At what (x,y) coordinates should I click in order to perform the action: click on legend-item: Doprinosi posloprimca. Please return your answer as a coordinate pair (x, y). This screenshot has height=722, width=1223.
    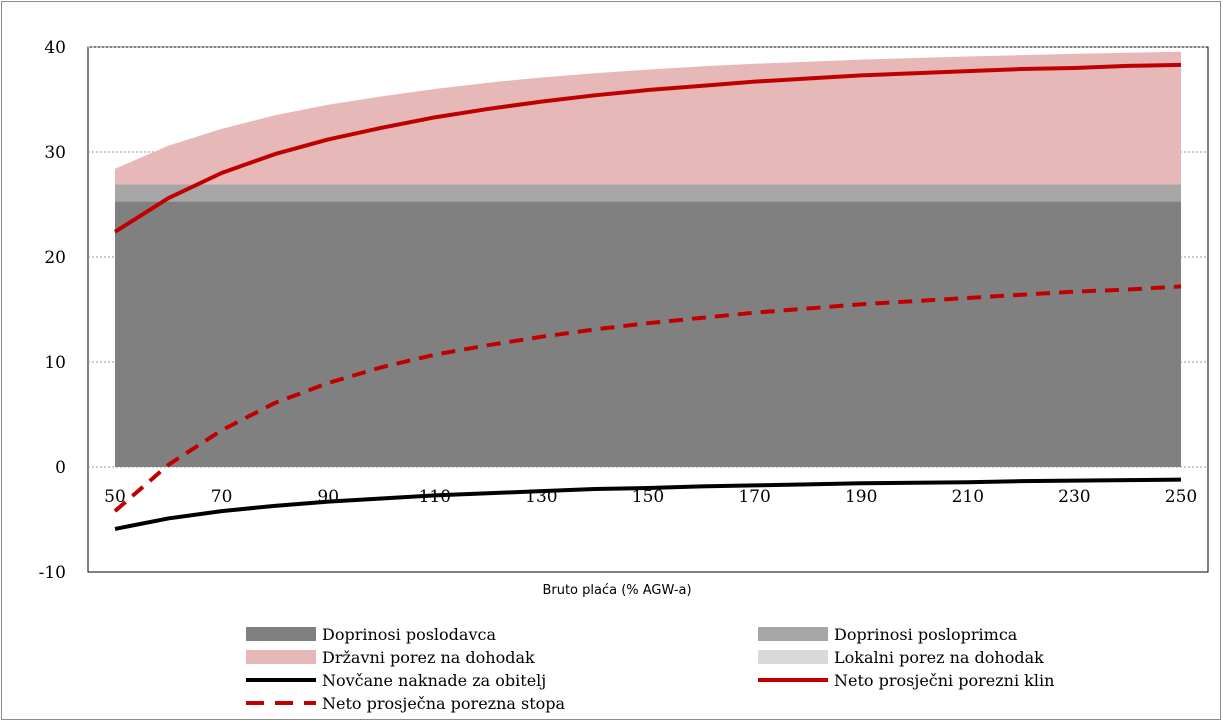
    Looking at the image, I should click on (888, 634).